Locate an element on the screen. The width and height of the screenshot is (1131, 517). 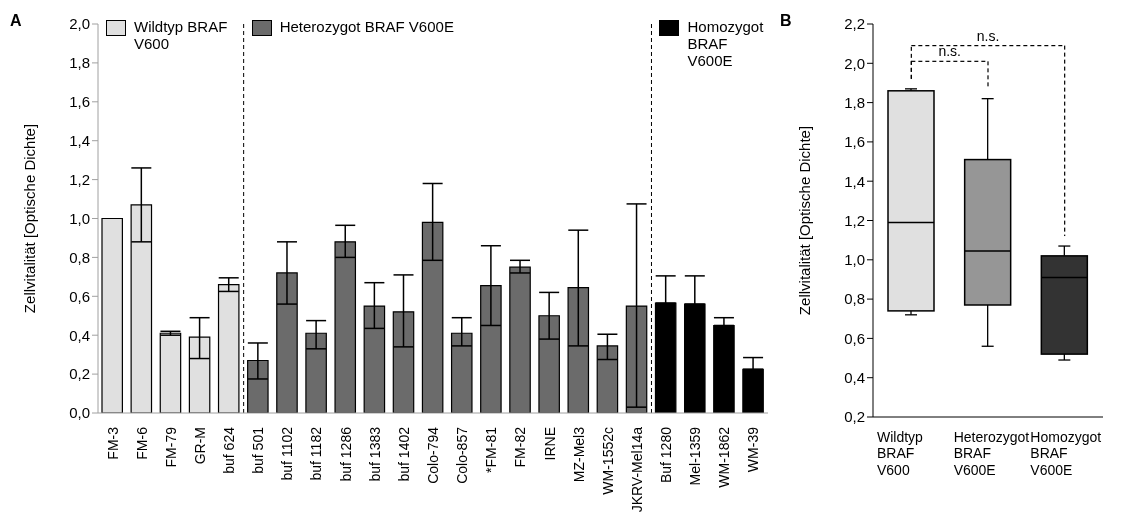
x-tick-label: WM-1552c is located at coordinates (607, 461).